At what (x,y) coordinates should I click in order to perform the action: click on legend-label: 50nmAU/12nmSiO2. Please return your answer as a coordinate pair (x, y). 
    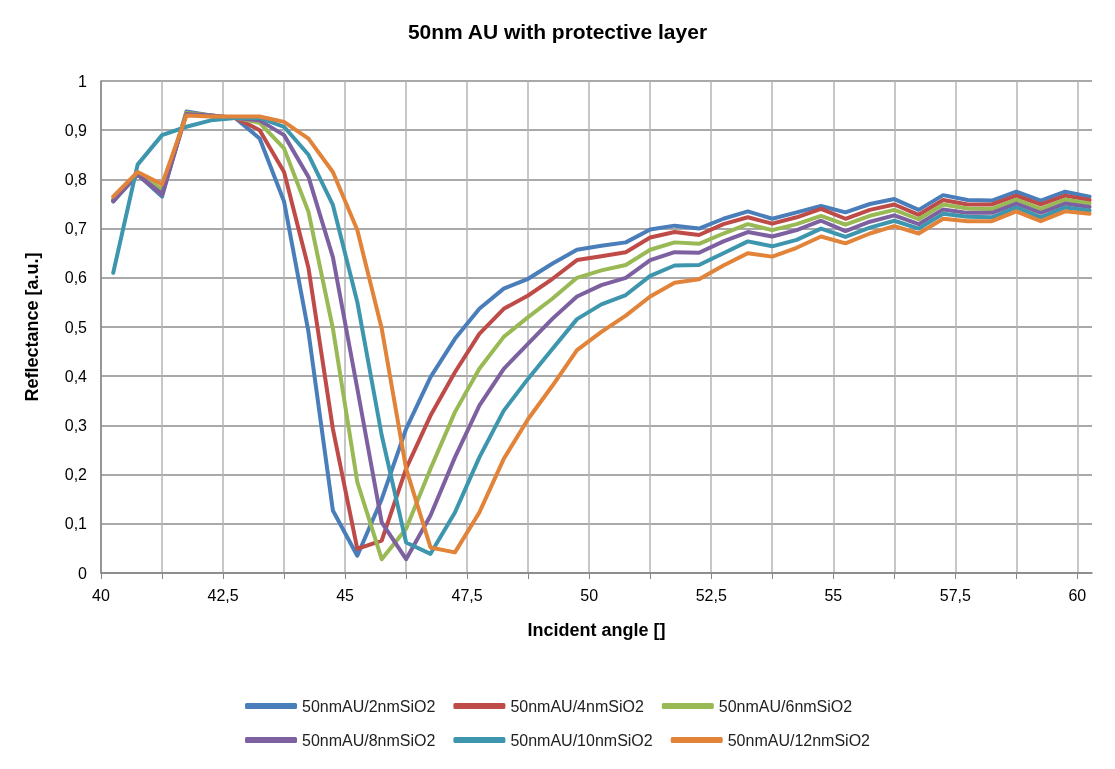
    Looking at the image, I should click on (799, 740).